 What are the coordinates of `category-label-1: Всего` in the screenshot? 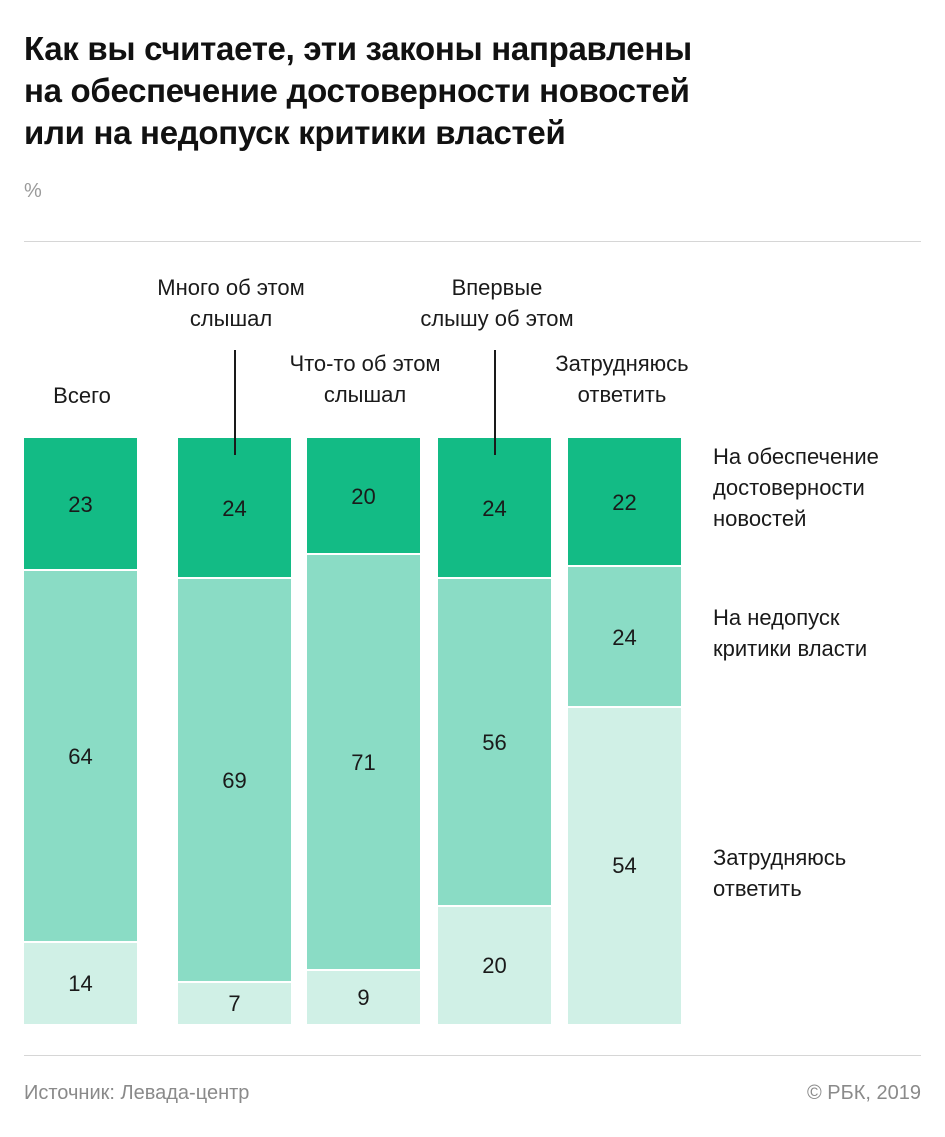 It's located at (91, 395).